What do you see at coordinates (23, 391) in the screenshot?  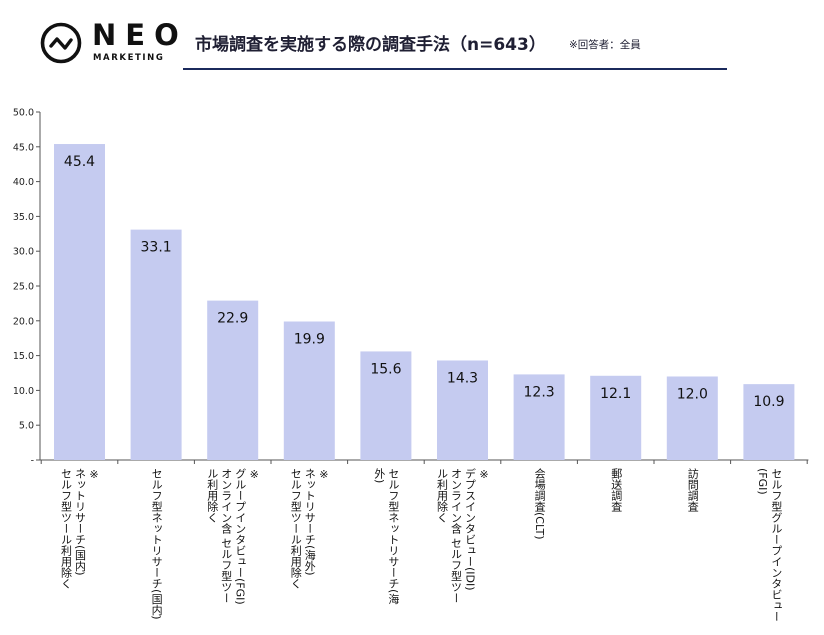 I see `y-tick-label: 10.0` at bounding box center [23, 391].